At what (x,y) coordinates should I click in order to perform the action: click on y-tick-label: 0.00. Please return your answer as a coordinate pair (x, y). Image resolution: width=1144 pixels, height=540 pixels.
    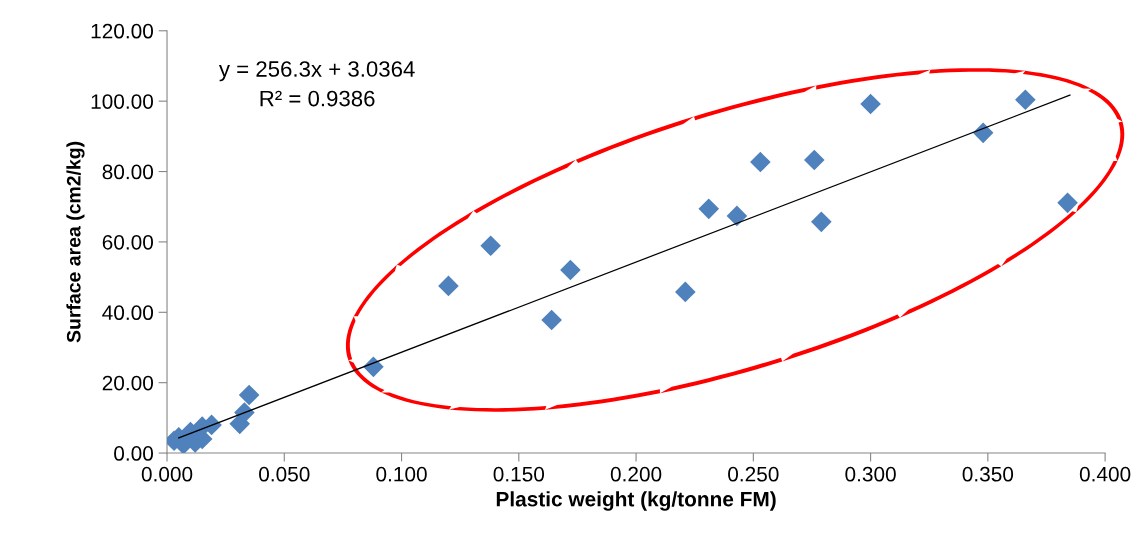
    Looking at the image, I should click on (134, 453).